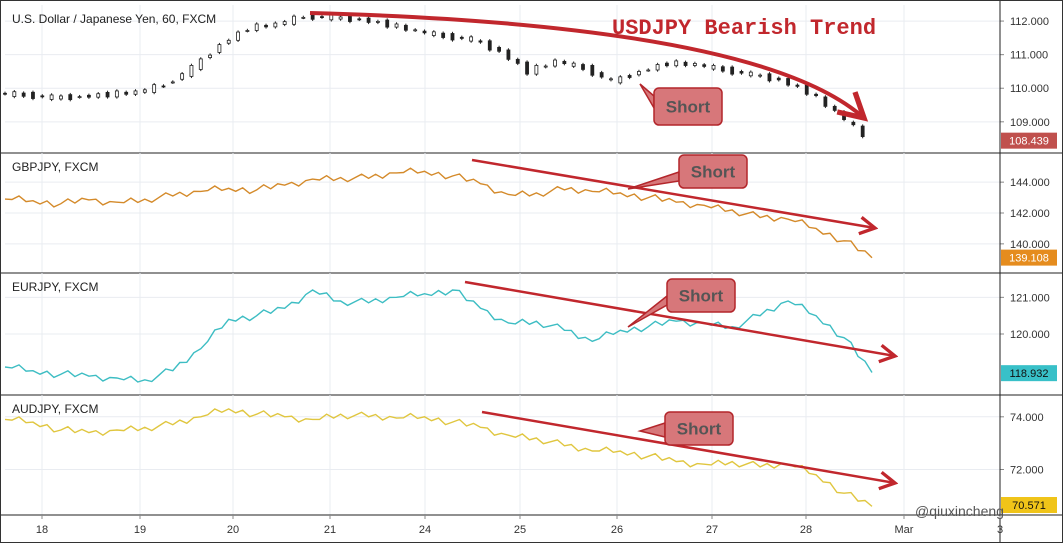 This screenshot has width=1063, height=547. Describe the element at coordinates (744, 28) in the screenshot. I see `trend-title: USDJPY Bearish Trend` at that location.